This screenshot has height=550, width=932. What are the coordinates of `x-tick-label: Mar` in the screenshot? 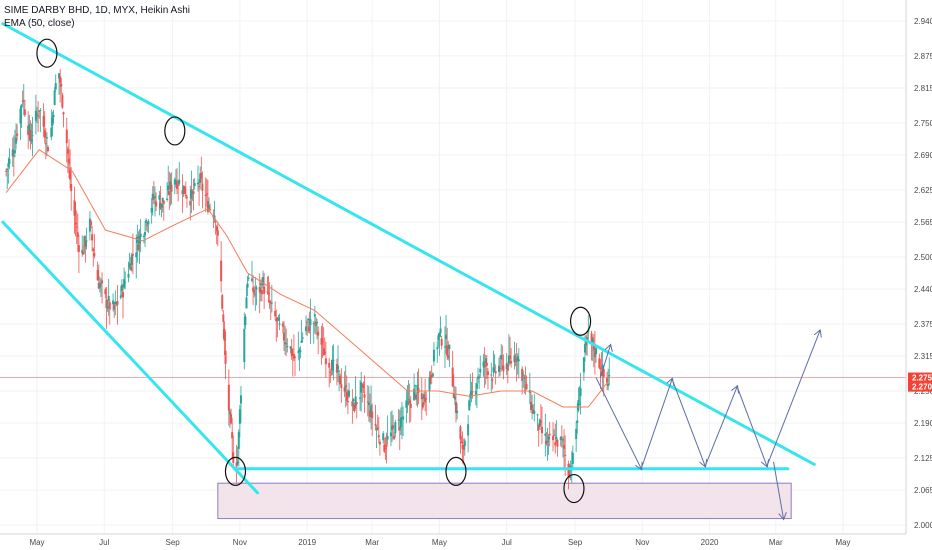 It's located at (776, 542).